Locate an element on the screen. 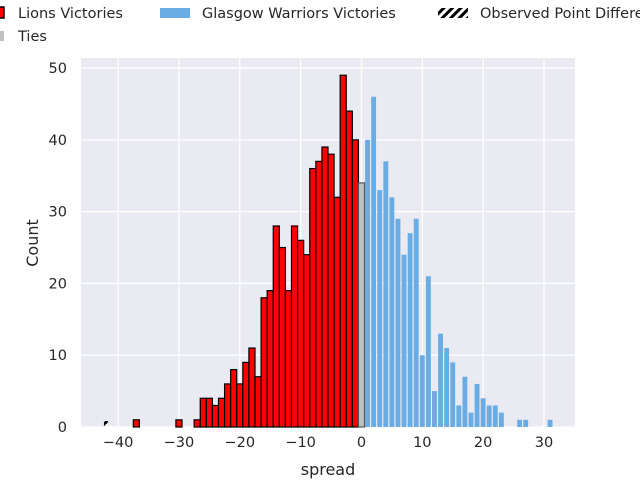 The height and width of the screenshot is (480, 640). x-tick-label: 0 is located at coordinates (361, 443).